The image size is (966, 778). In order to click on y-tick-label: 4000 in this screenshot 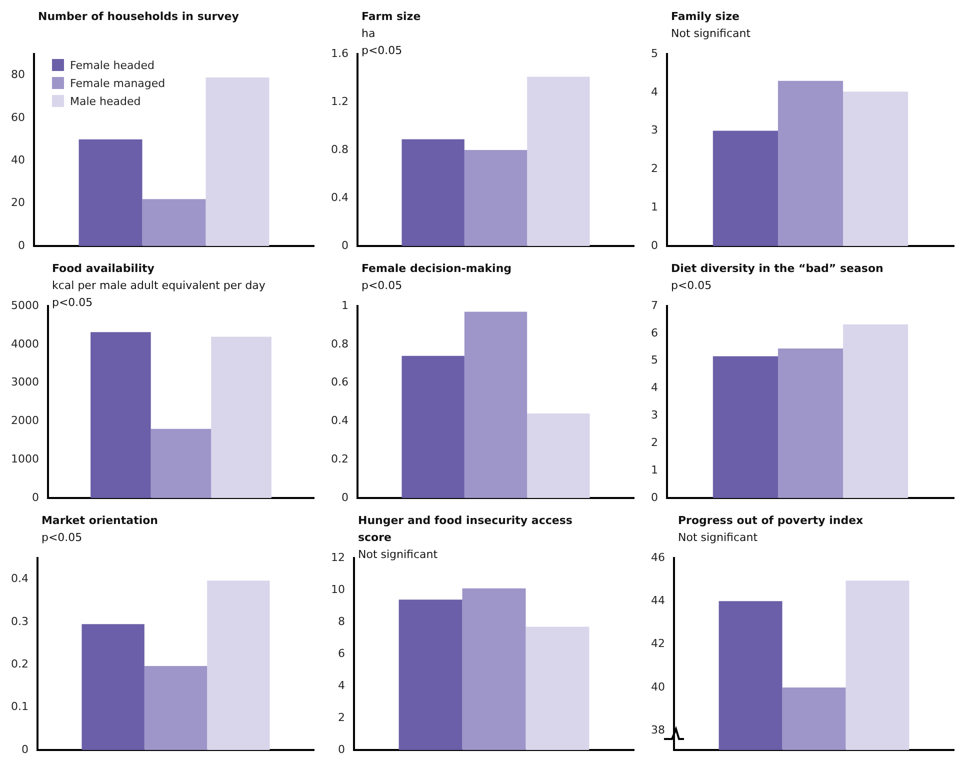, I will do `click(24, 343)`.